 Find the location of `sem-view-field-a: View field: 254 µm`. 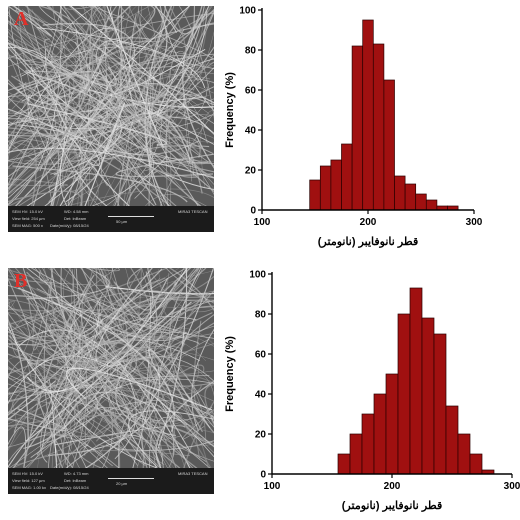

sem-view-field-a: View field: 254 µm is located at coordinates (28, 218).